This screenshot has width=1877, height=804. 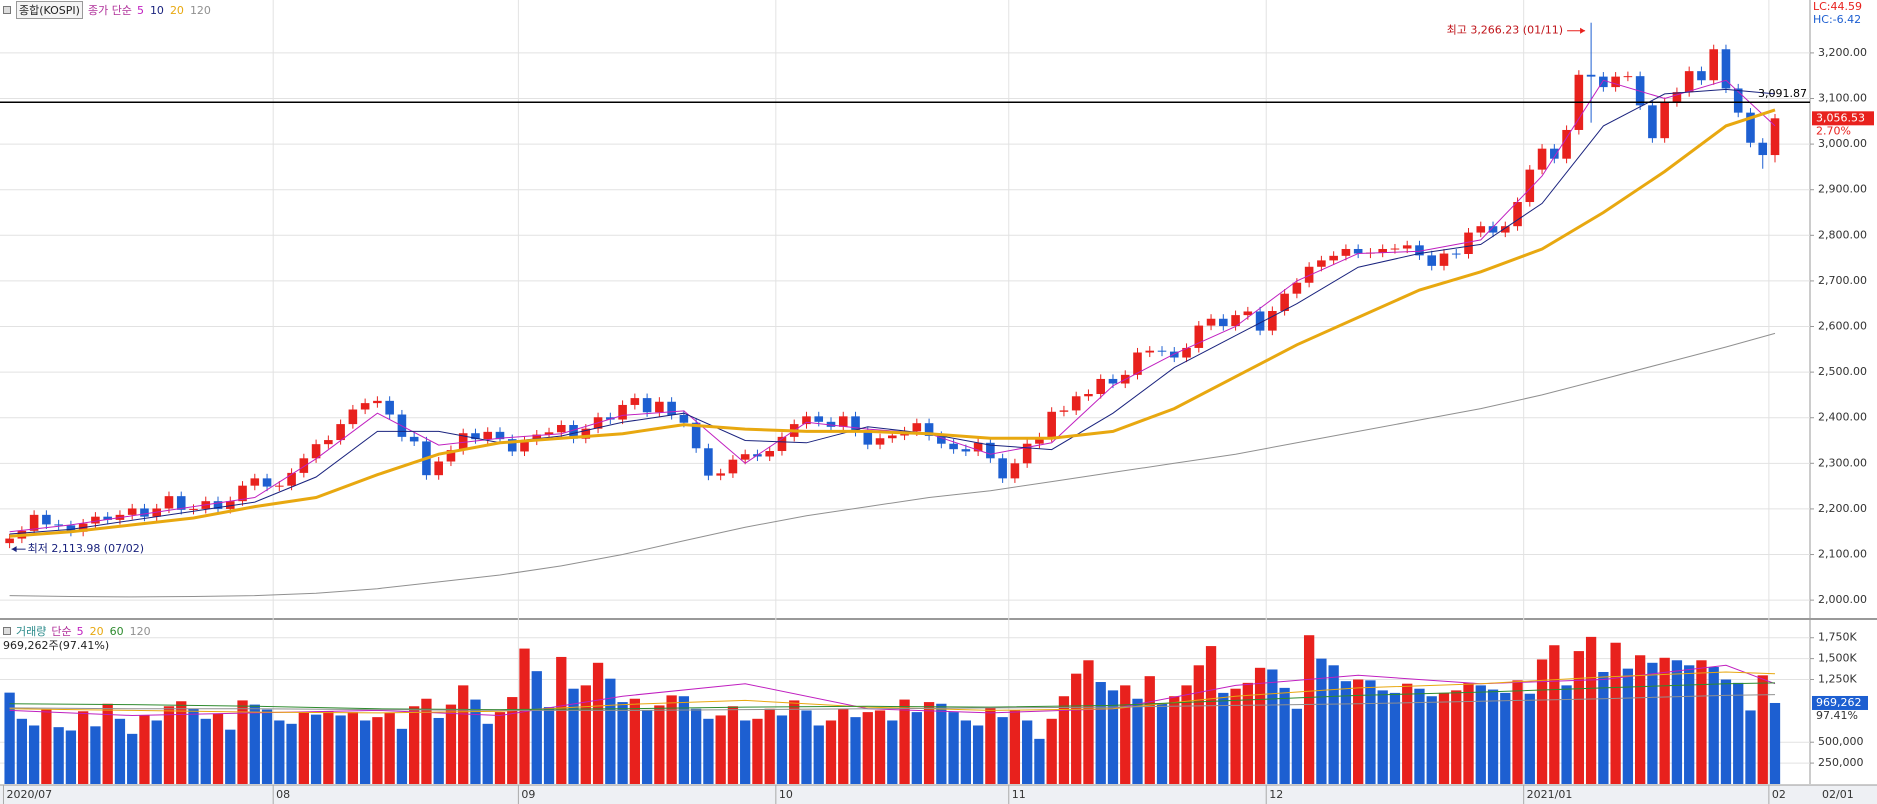 What do you see at coordinates (1842, 280) in the screenshot?
I see `y-tick-label: 2,700.00` at bounding box center [1842, 280].